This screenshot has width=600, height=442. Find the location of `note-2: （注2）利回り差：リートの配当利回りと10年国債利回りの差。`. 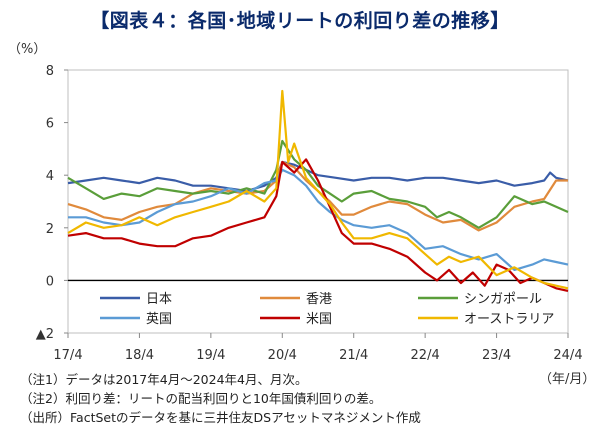

note-2: （注2）利回り差：リートの配当利回りと10年国債利回りの差。 is located at coordinates (201, 398).